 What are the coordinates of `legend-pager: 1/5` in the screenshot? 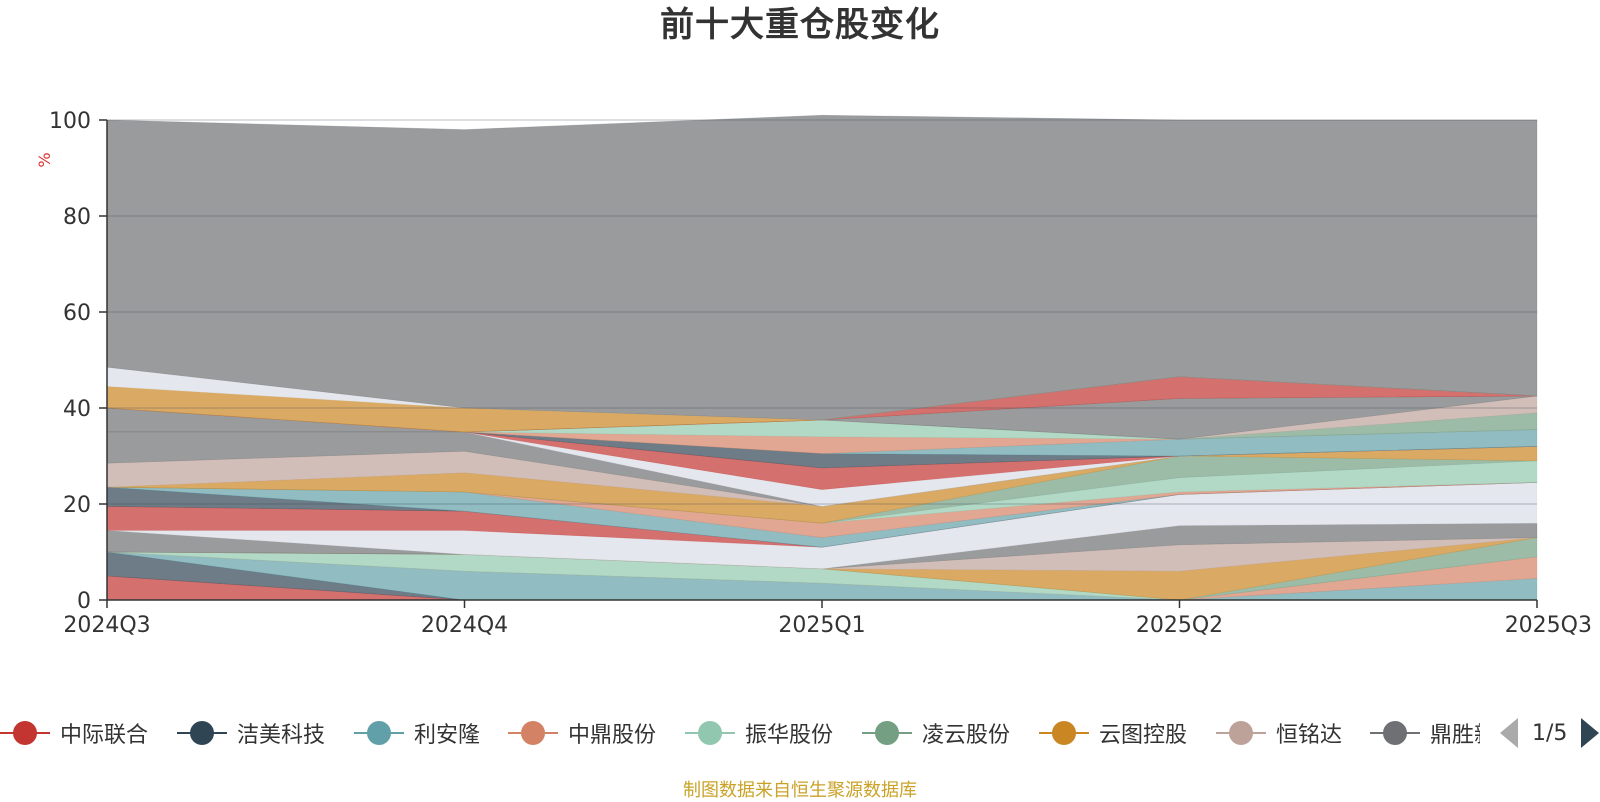 It's located at (1550, 733).